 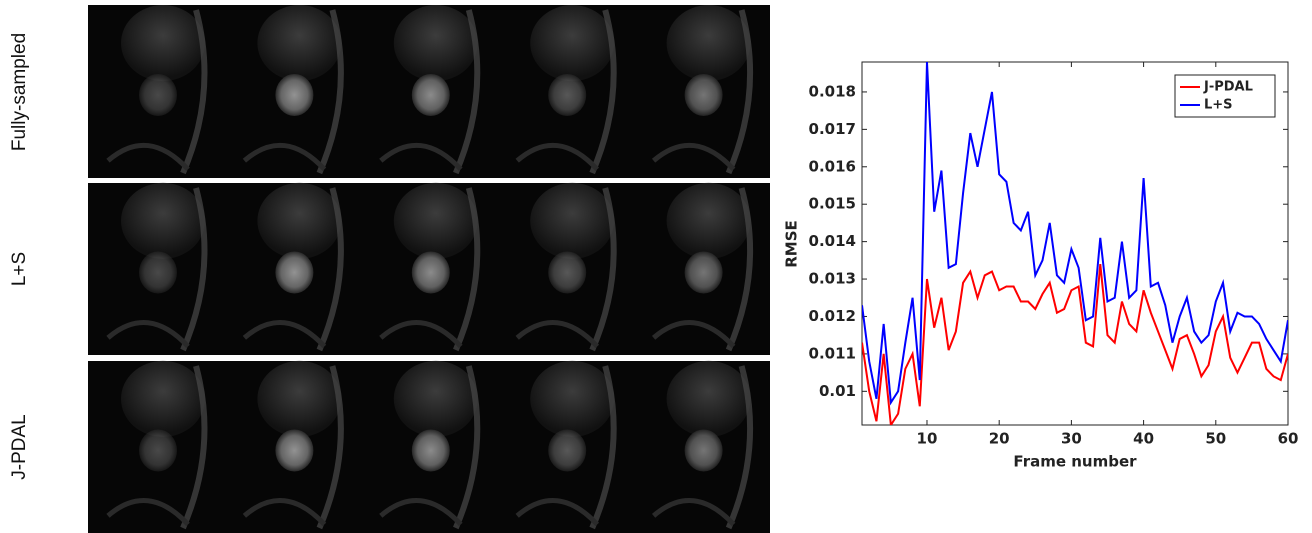 I want to click on y-tick-label: 0.014, so click(x=832, y=241).